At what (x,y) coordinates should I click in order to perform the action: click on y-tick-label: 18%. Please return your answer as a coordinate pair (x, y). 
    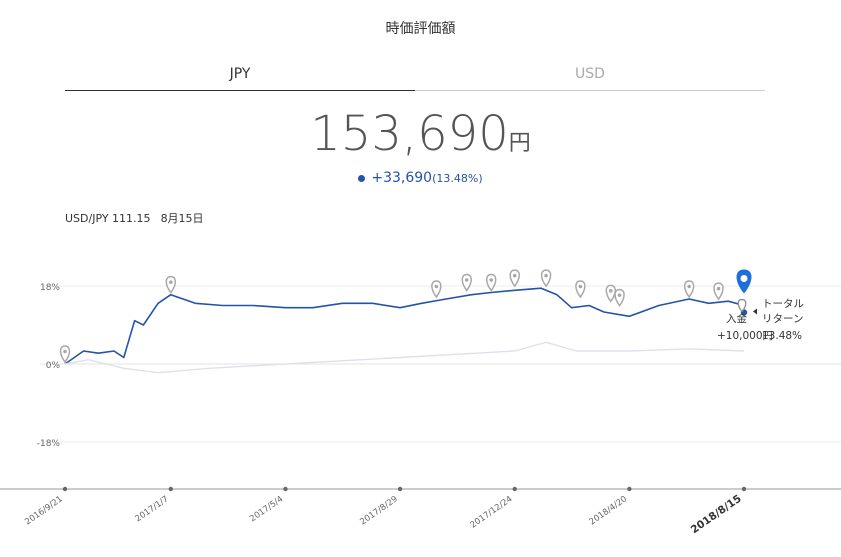
    Looking at the image, I should click on (50, 288).